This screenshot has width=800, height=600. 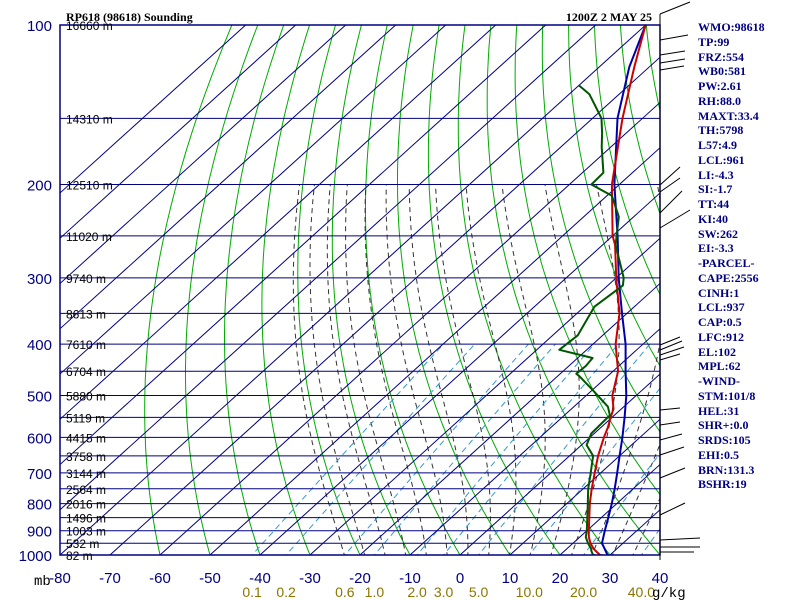 What do you see at coordinates (479, 592) in the screenshot?
I see `mixing-ratio-label: 5.0` at bounding box center [479, 592].